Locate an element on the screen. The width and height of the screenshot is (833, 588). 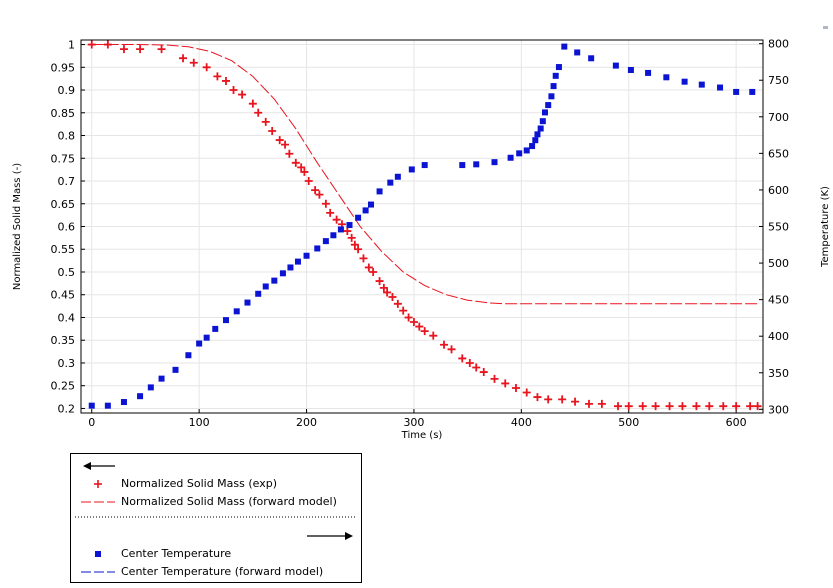
legend-item-mass-exp: Normalized Solid Mass (exp) is located at coordinates (216, 484).